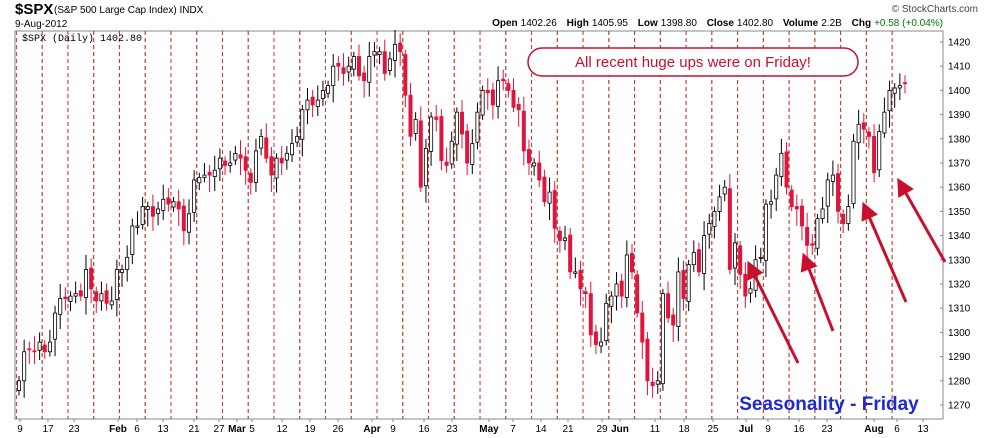 This screenshot has width=990, height=438. I want to click on y-tick-label: 1380, so click(959, 139).